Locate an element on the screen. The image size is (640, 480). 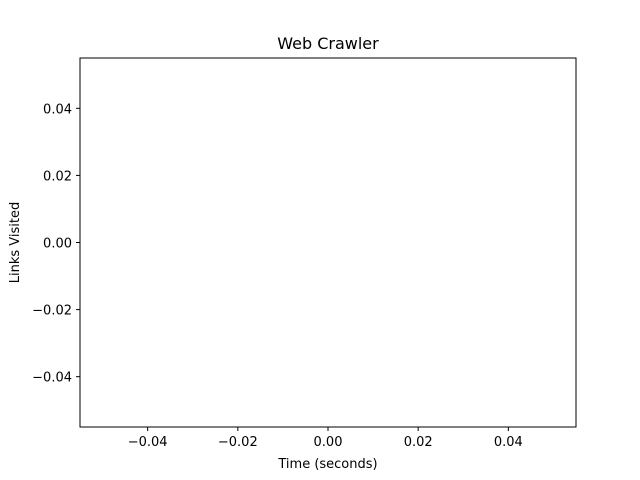
y-axis-title: Links Visited is located at coordinates (15, 242).